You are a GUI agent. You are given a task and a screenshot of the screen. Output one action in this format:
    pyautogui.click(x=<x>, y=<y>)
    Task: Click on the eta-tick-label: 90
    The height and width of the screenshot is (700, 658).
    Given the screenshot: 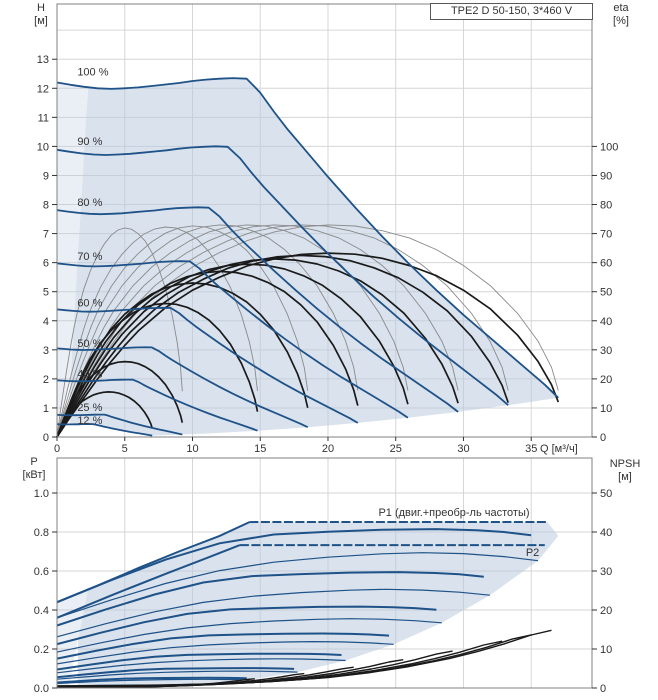 What is the action you would take?
    pyautogui.click(x=606, y=176)
    